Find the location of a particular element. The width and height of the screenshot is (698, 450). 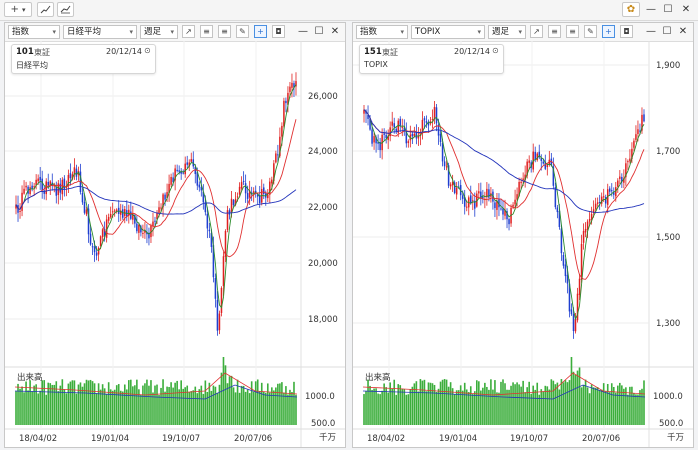

chart-style-button is located at coordinates (45, 9).